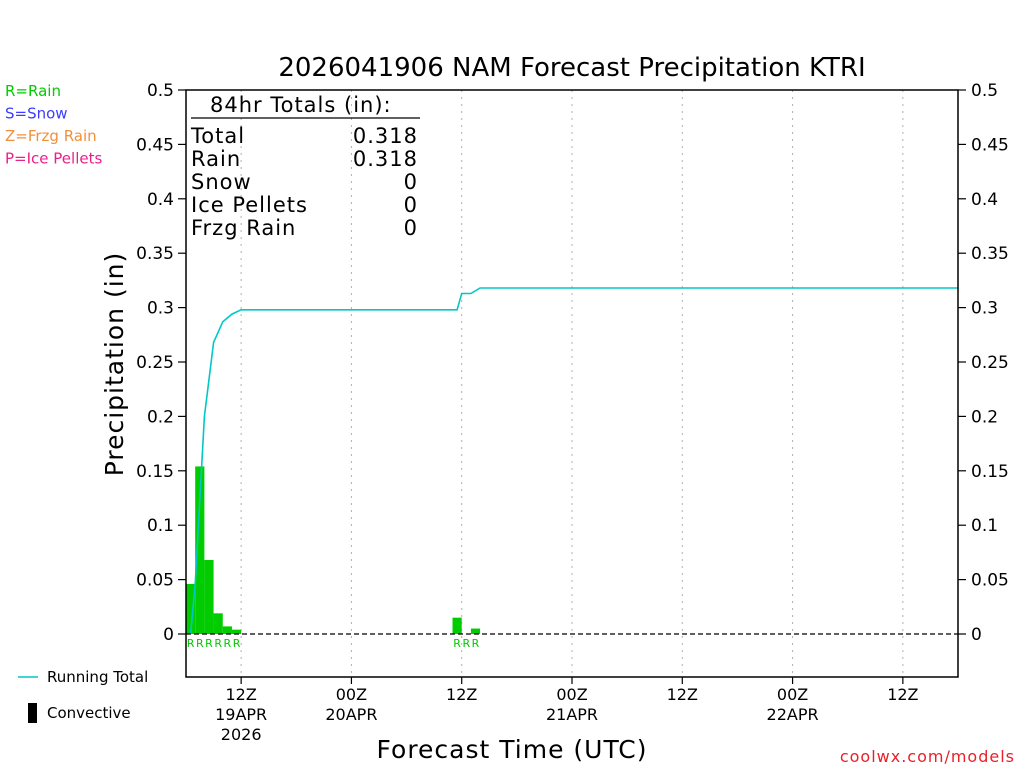 This screenshot has height=768, width=1024. What do you see at coordinates (155, 145) in the screenshot?
I see `y-tick-label-left: 0.45` at bounding box center [155, 145].